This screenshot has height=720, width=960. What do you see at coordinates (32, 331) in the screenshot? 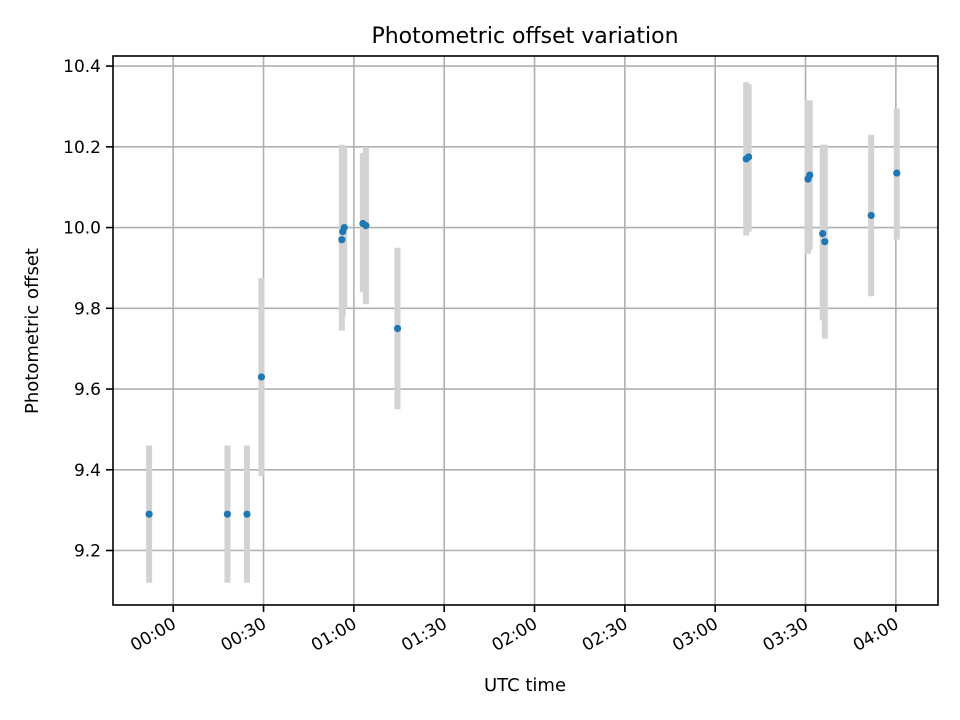
I see `y-axis-label: Photometric offset` at bounding box center [32, 331].